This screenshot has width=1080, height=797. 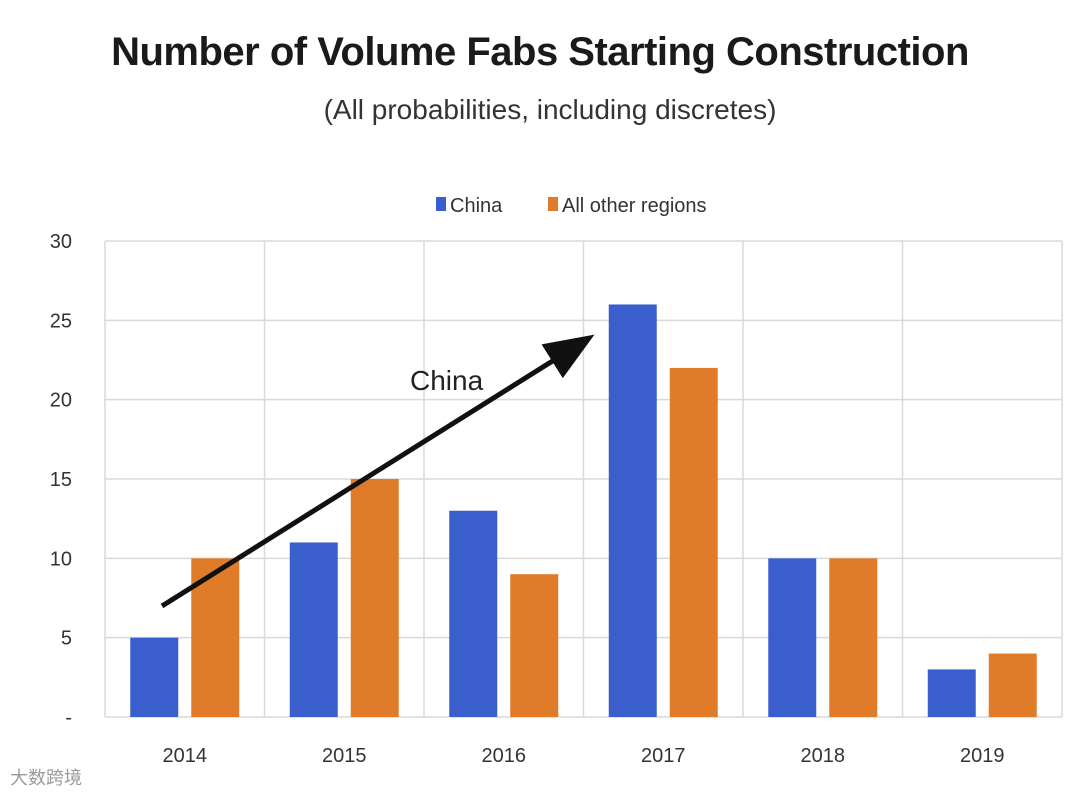 What do you see at coordinates (1012, 685) in the screenshot?
I see `bar-other-regions-2019` at bounding box center [1012, 685].